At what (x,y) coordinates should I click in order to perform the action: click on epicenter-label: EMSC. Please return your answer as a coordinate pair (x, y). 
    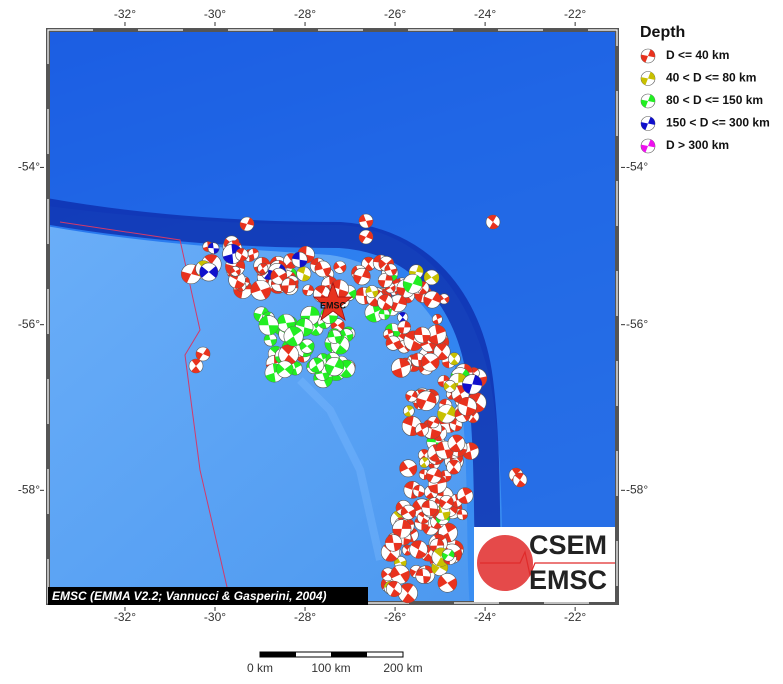
    Looking at the image, I should click on (333, 305).